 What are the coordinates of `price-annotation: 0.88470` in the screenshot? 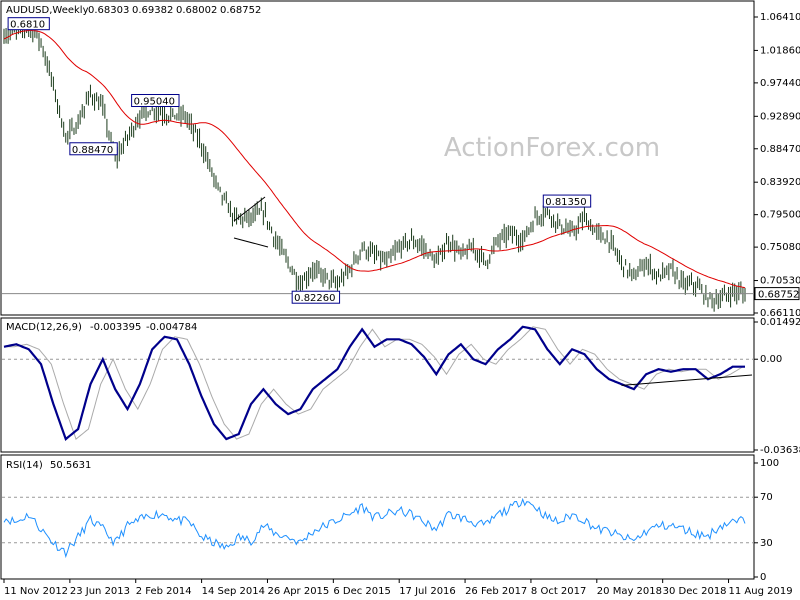 It's located at (93, 149).